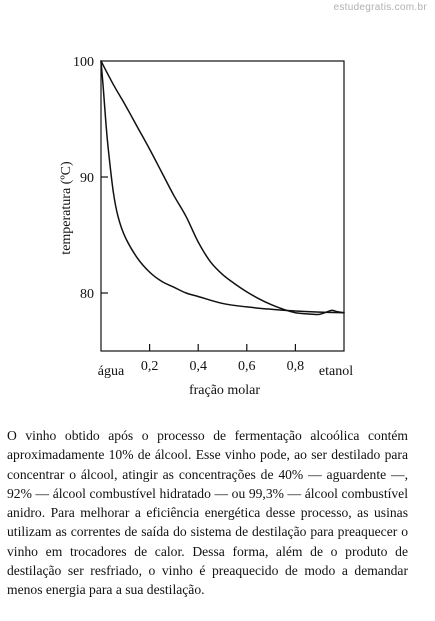 Image resolution: width=435 pixels, height=621 pixels. I want to click on x-tick-label: 0,4, so click(198, 366).